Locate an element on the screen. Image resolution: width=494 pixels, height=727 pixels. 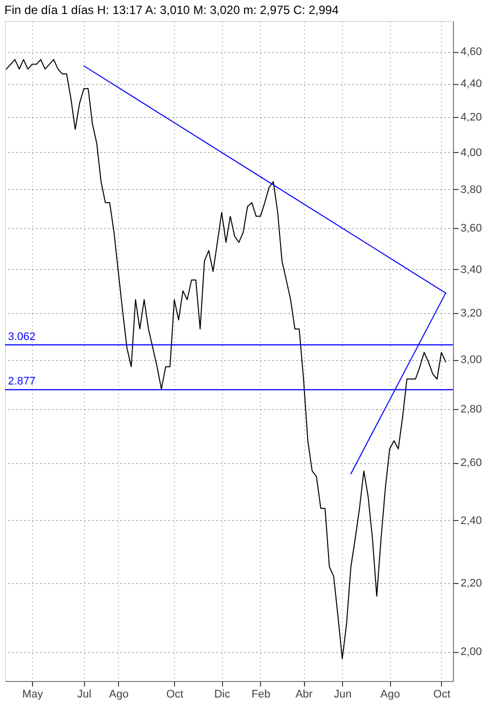
y-tick-label: 4,00 is located at coordinates (471, 152).